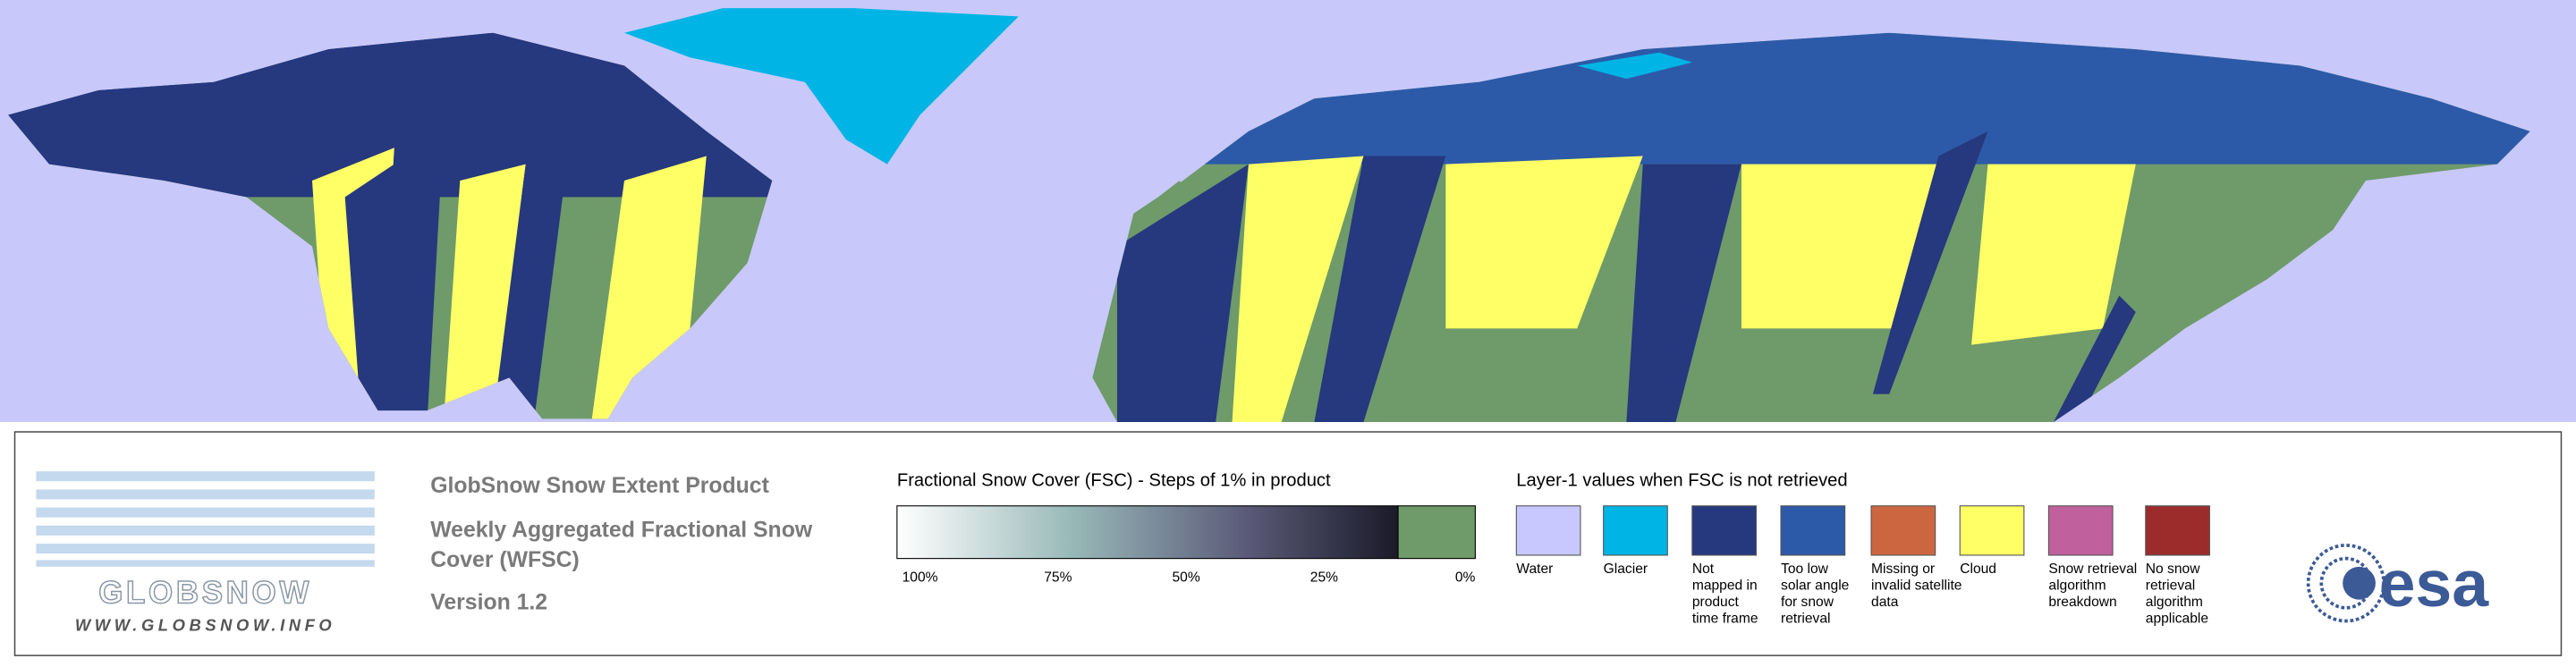  What do you see at coordinates (1436, 532) in the screenshot?
I see `fsc-zero` at bounding box center [1436, 532].